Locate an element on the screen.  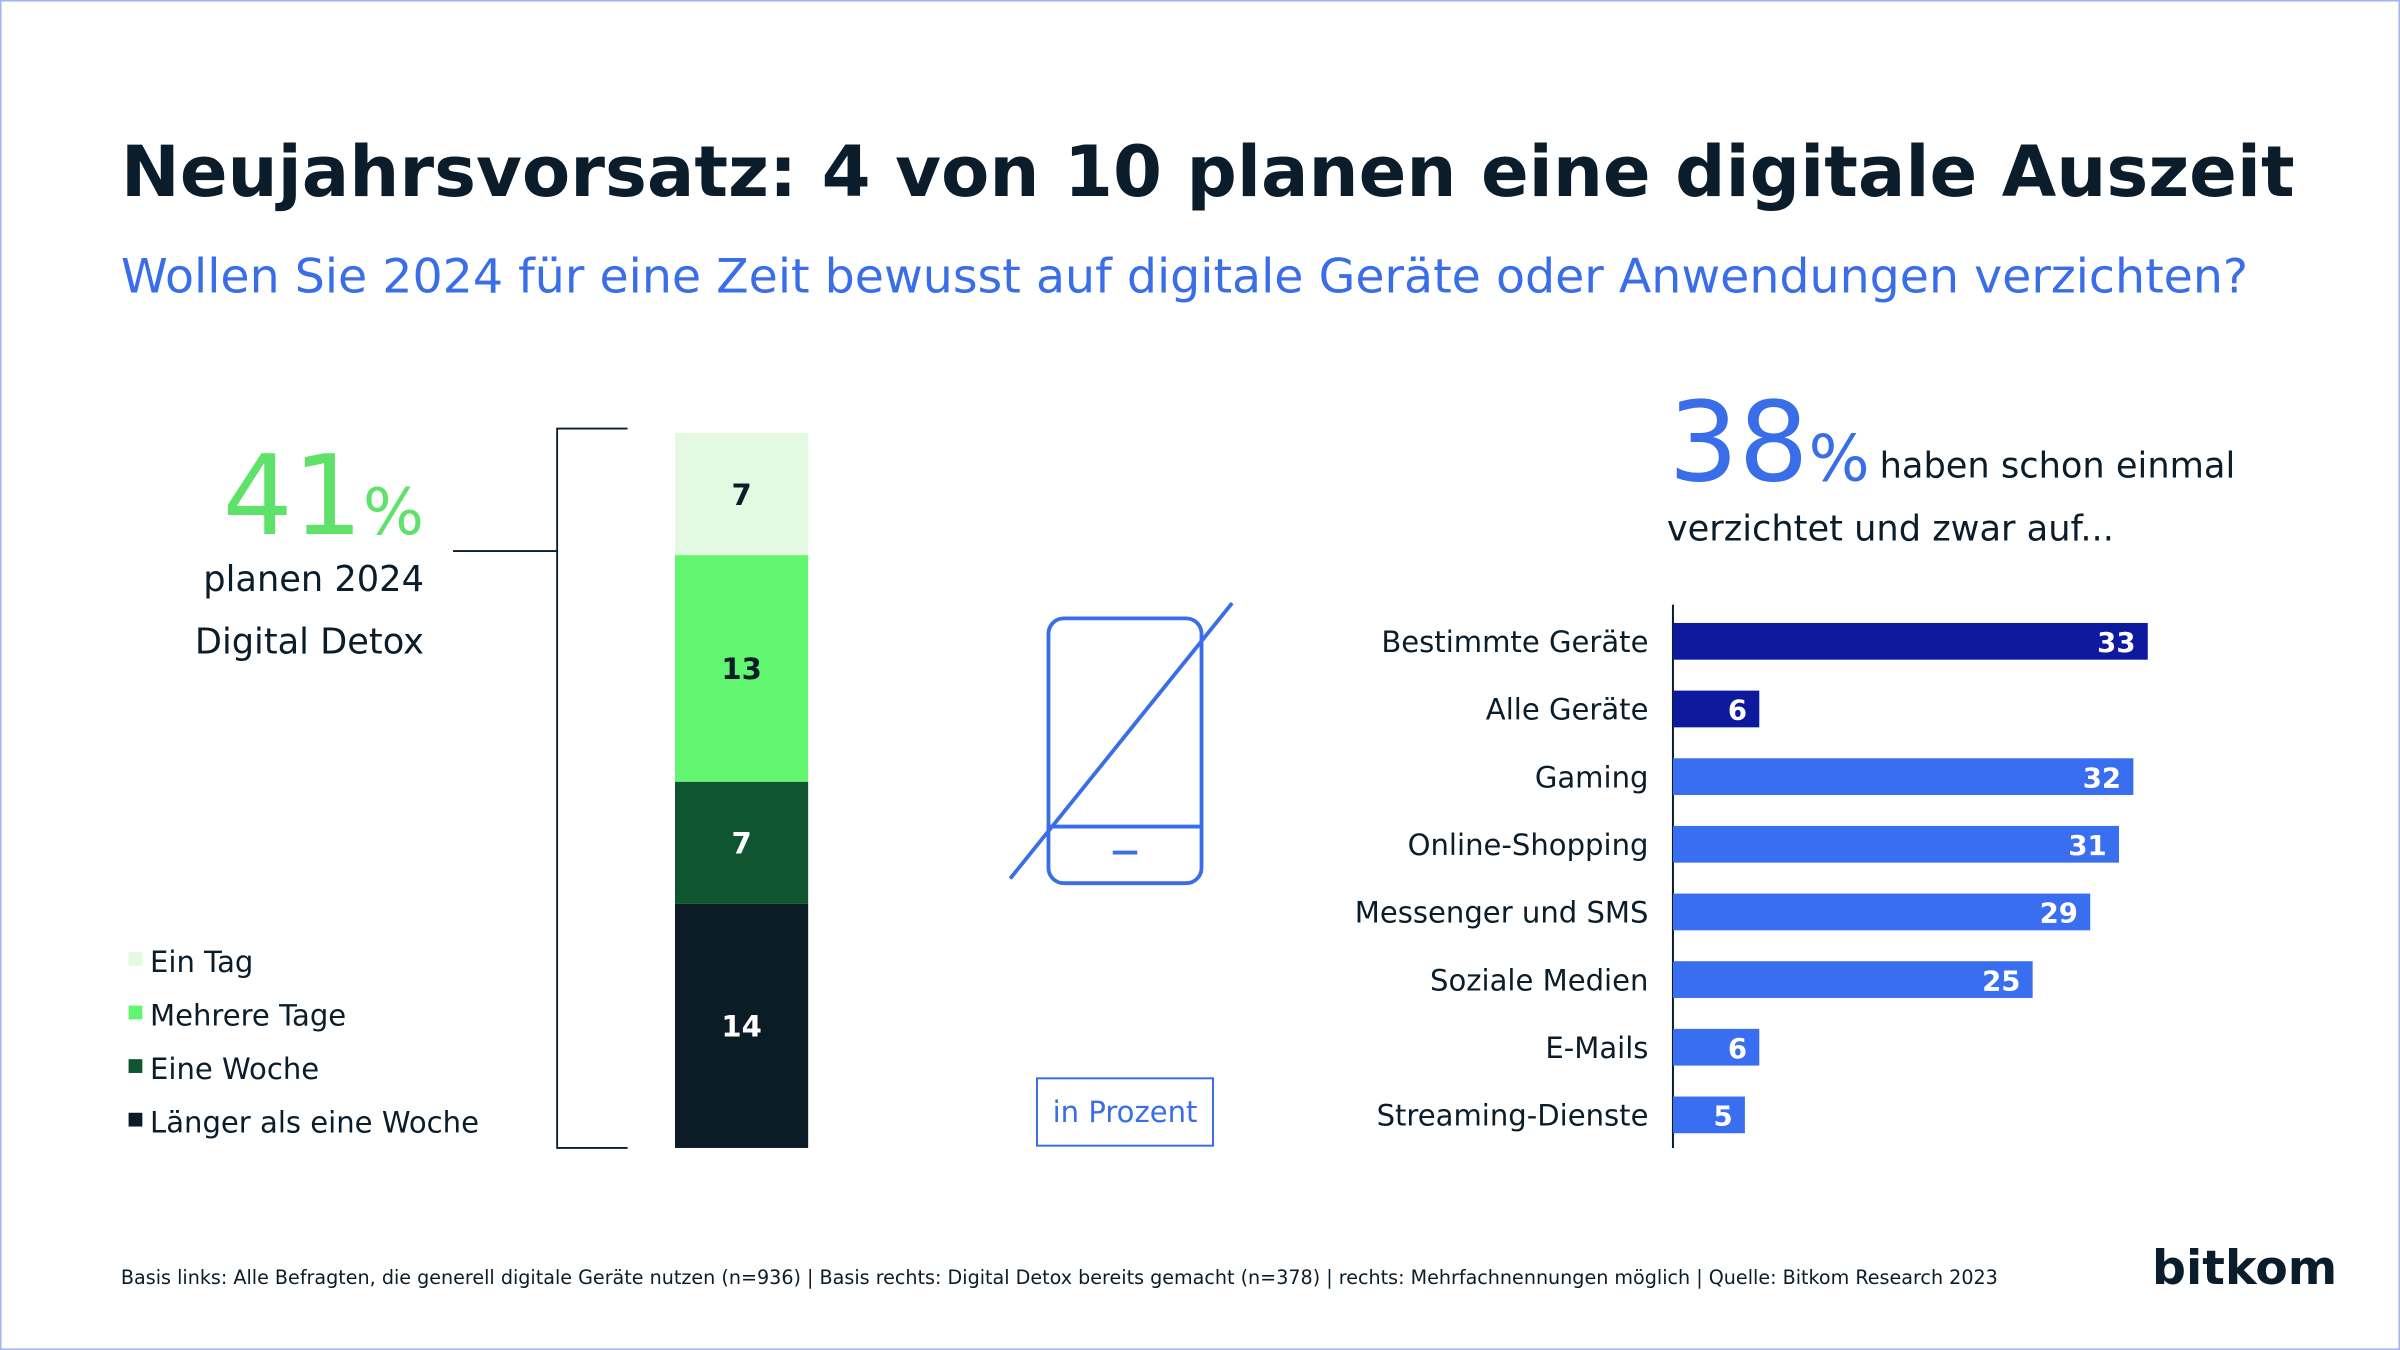
data-label: 32 is located at coordinates (2102, 778).